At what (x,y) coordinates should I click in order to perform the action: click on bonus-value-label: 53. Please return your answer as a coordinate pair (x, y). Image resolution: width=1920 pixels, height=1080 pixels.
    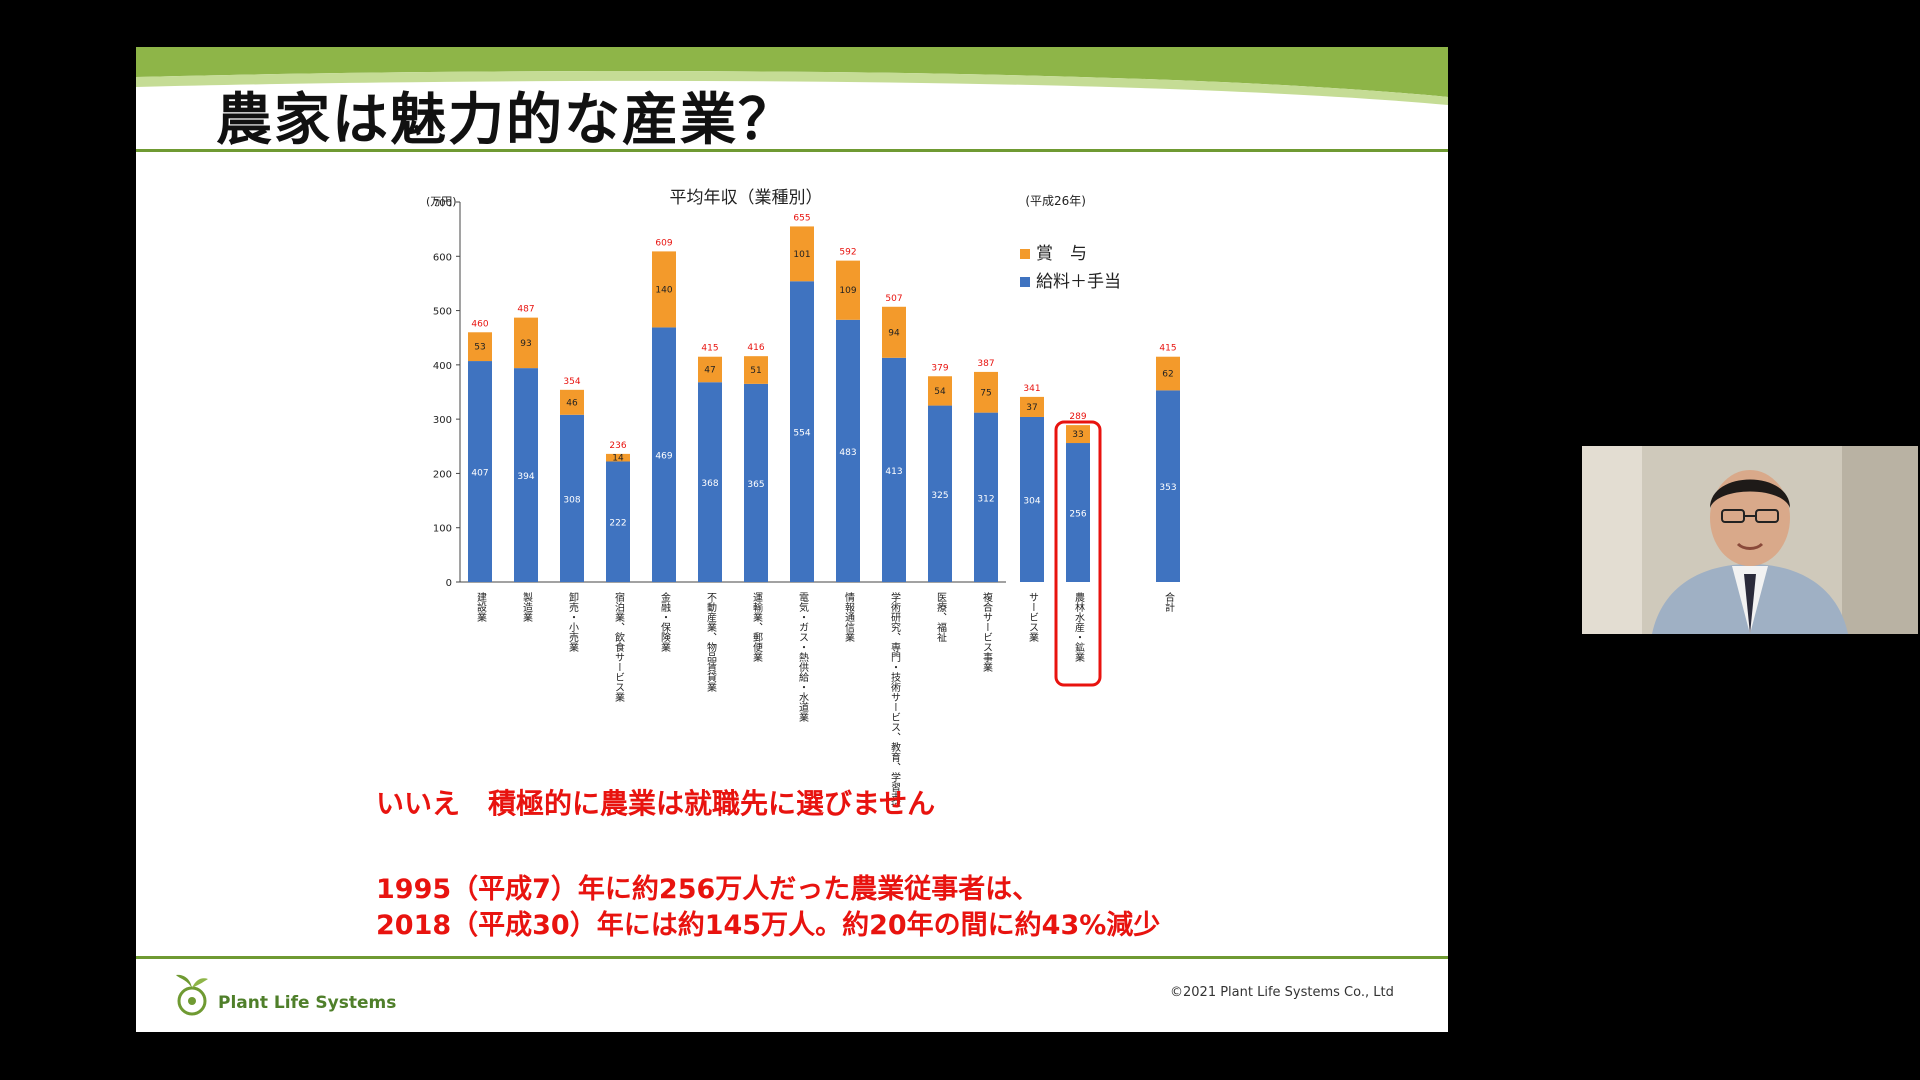
    Looking at the image, I should click on (479, 348).